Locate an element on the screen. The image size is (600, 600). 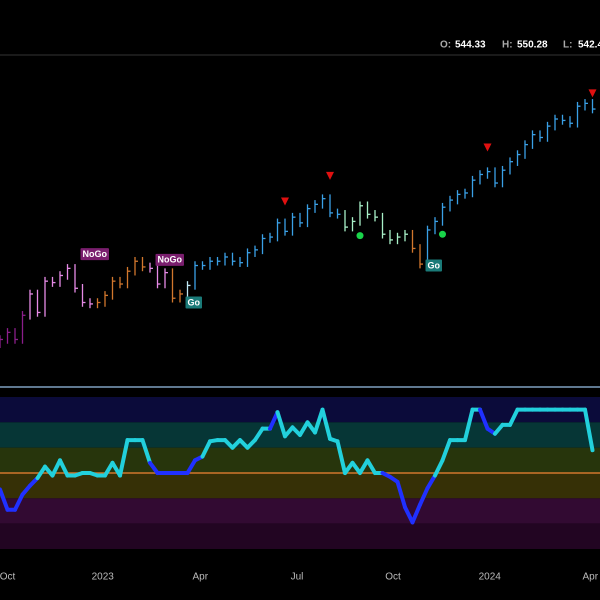
x-tick-label: 2023 is located at coordinates (103, 577).